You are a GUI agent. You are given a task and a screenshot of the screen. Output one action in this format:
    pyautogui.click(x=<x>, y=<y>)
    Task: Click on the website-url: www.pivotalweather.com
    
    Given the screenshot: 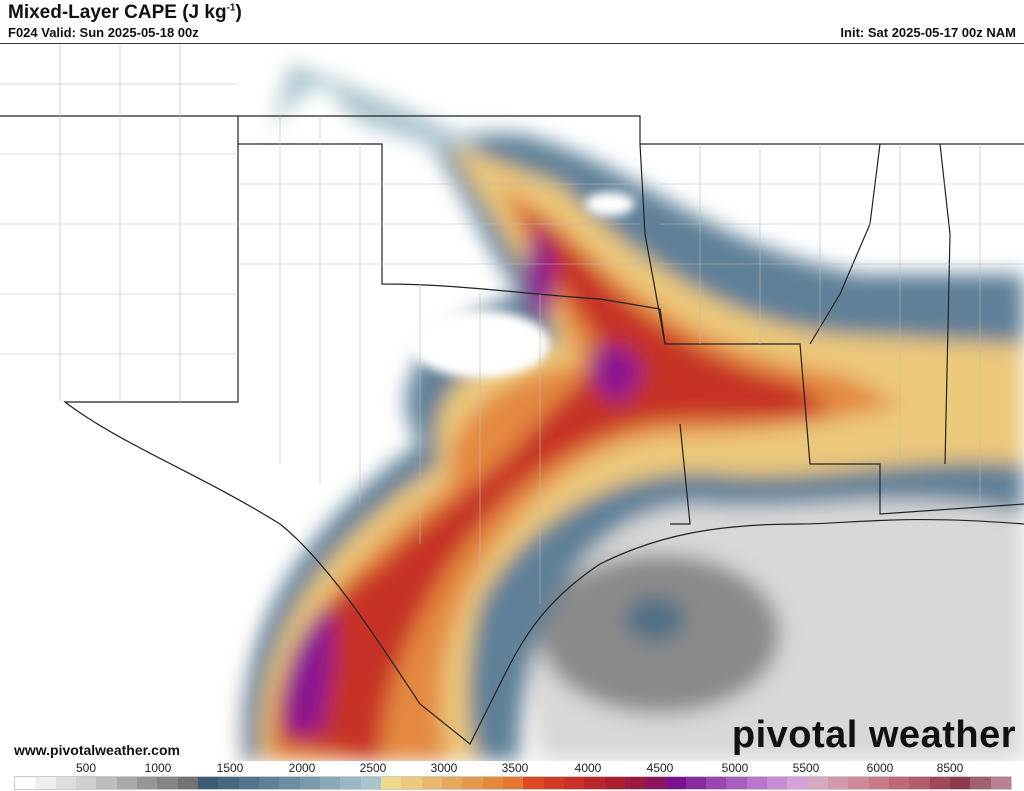 What is the action you would take?
    pyautogui.click(x=97, y=750)
    